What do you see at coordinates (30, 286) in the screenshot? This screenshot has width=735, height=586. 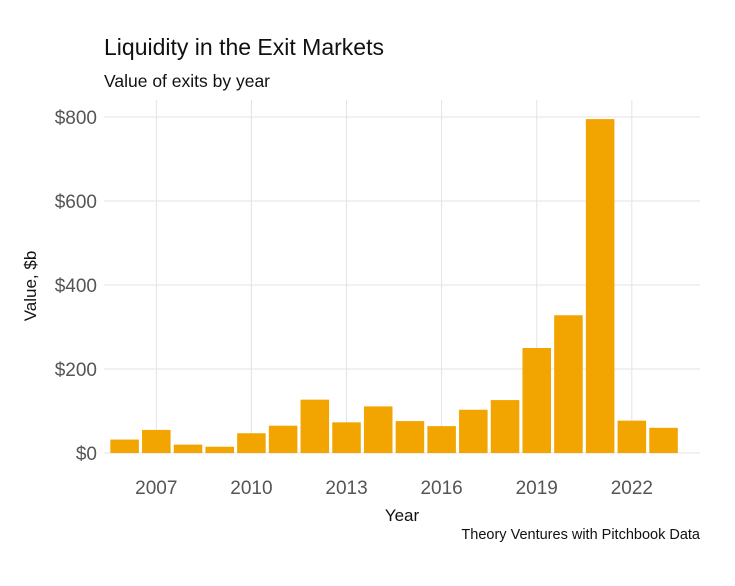 I see `y-axis-title: Value, $b` at bounding box center [30, 286].